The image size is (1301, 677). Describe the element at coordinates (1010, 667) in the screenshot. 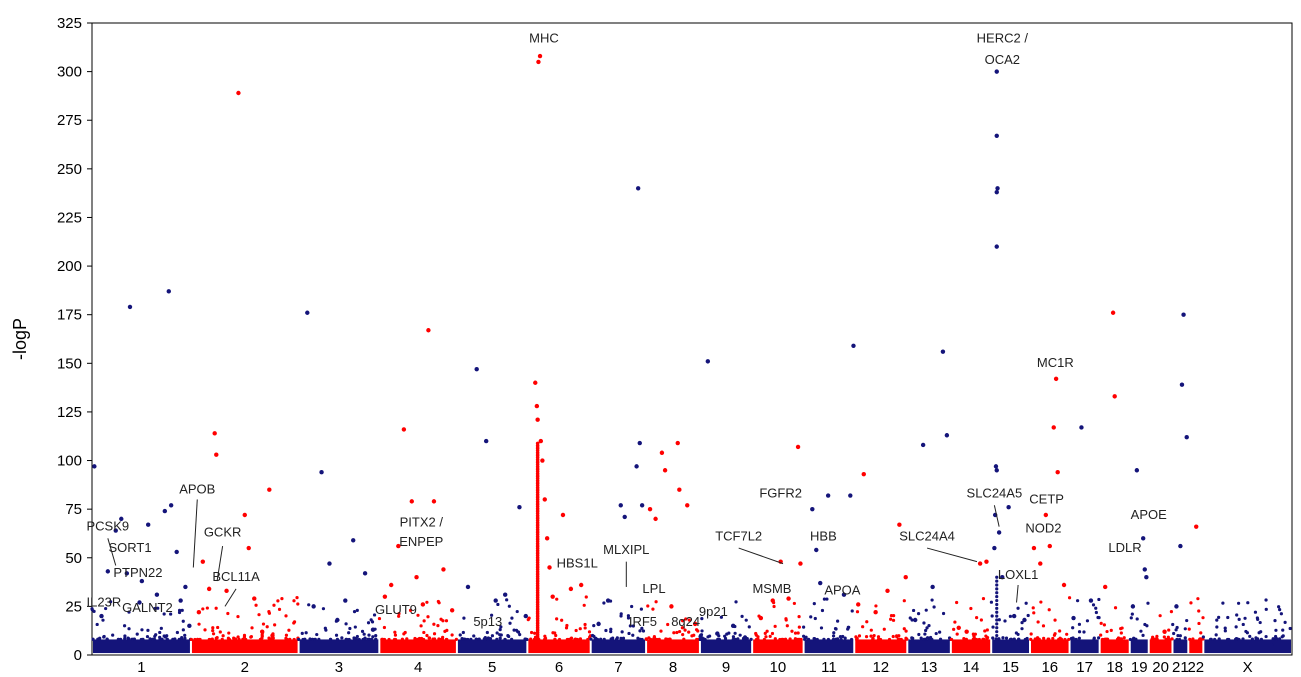

I see `x-tick-label: 15` at that location.